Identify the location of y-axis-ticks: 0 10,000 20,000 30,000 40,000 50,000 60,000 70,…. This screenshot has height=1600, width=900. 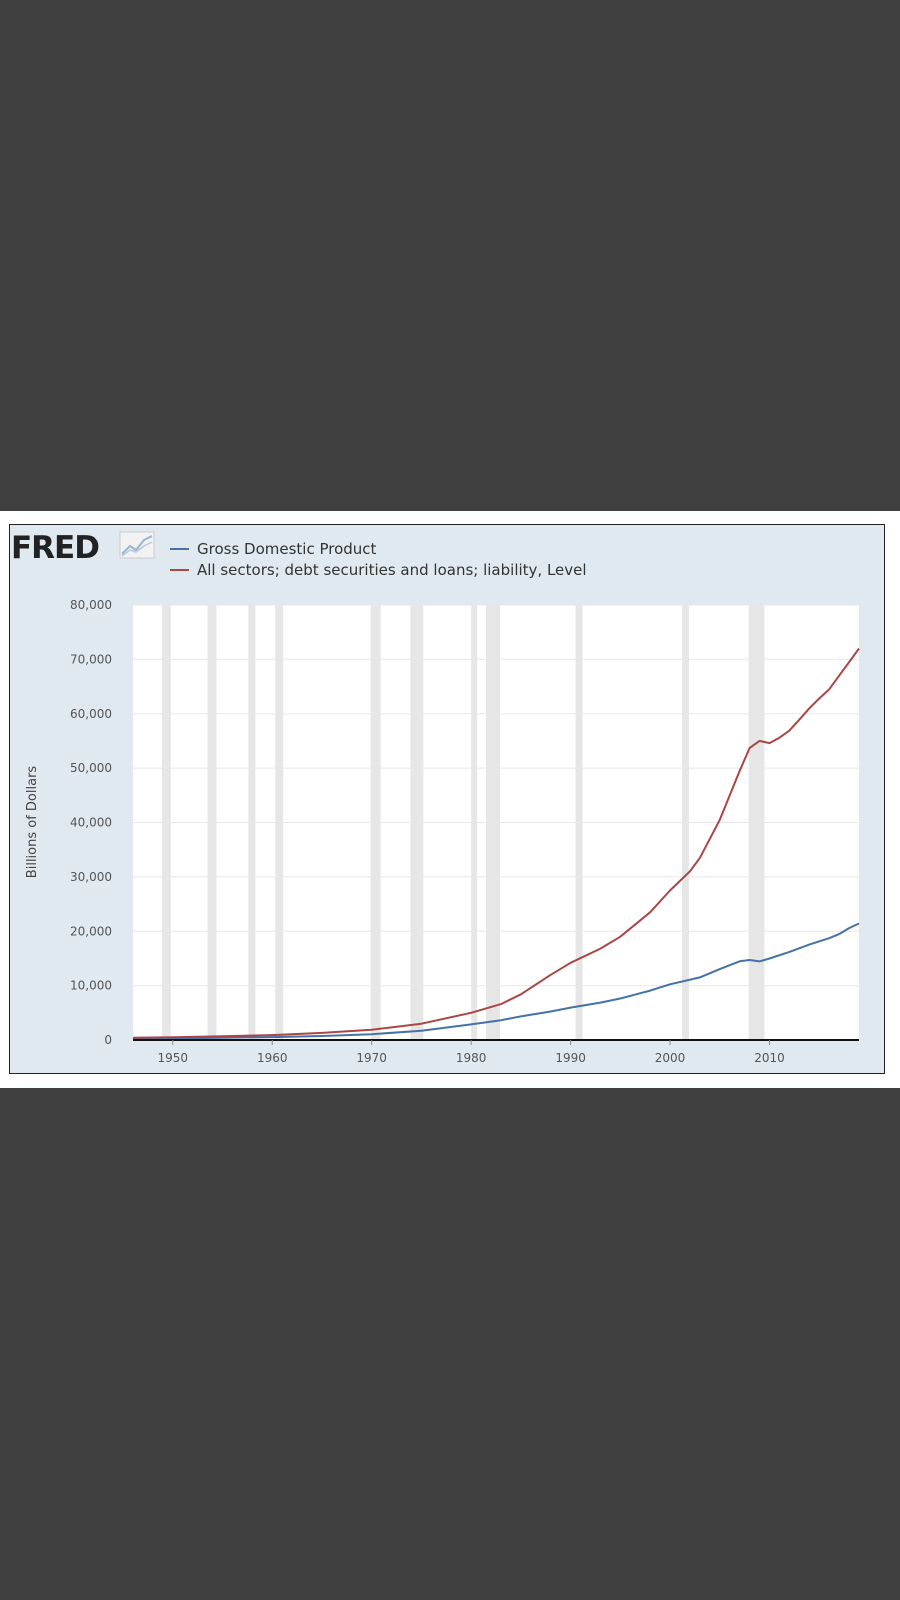
(91, 822).